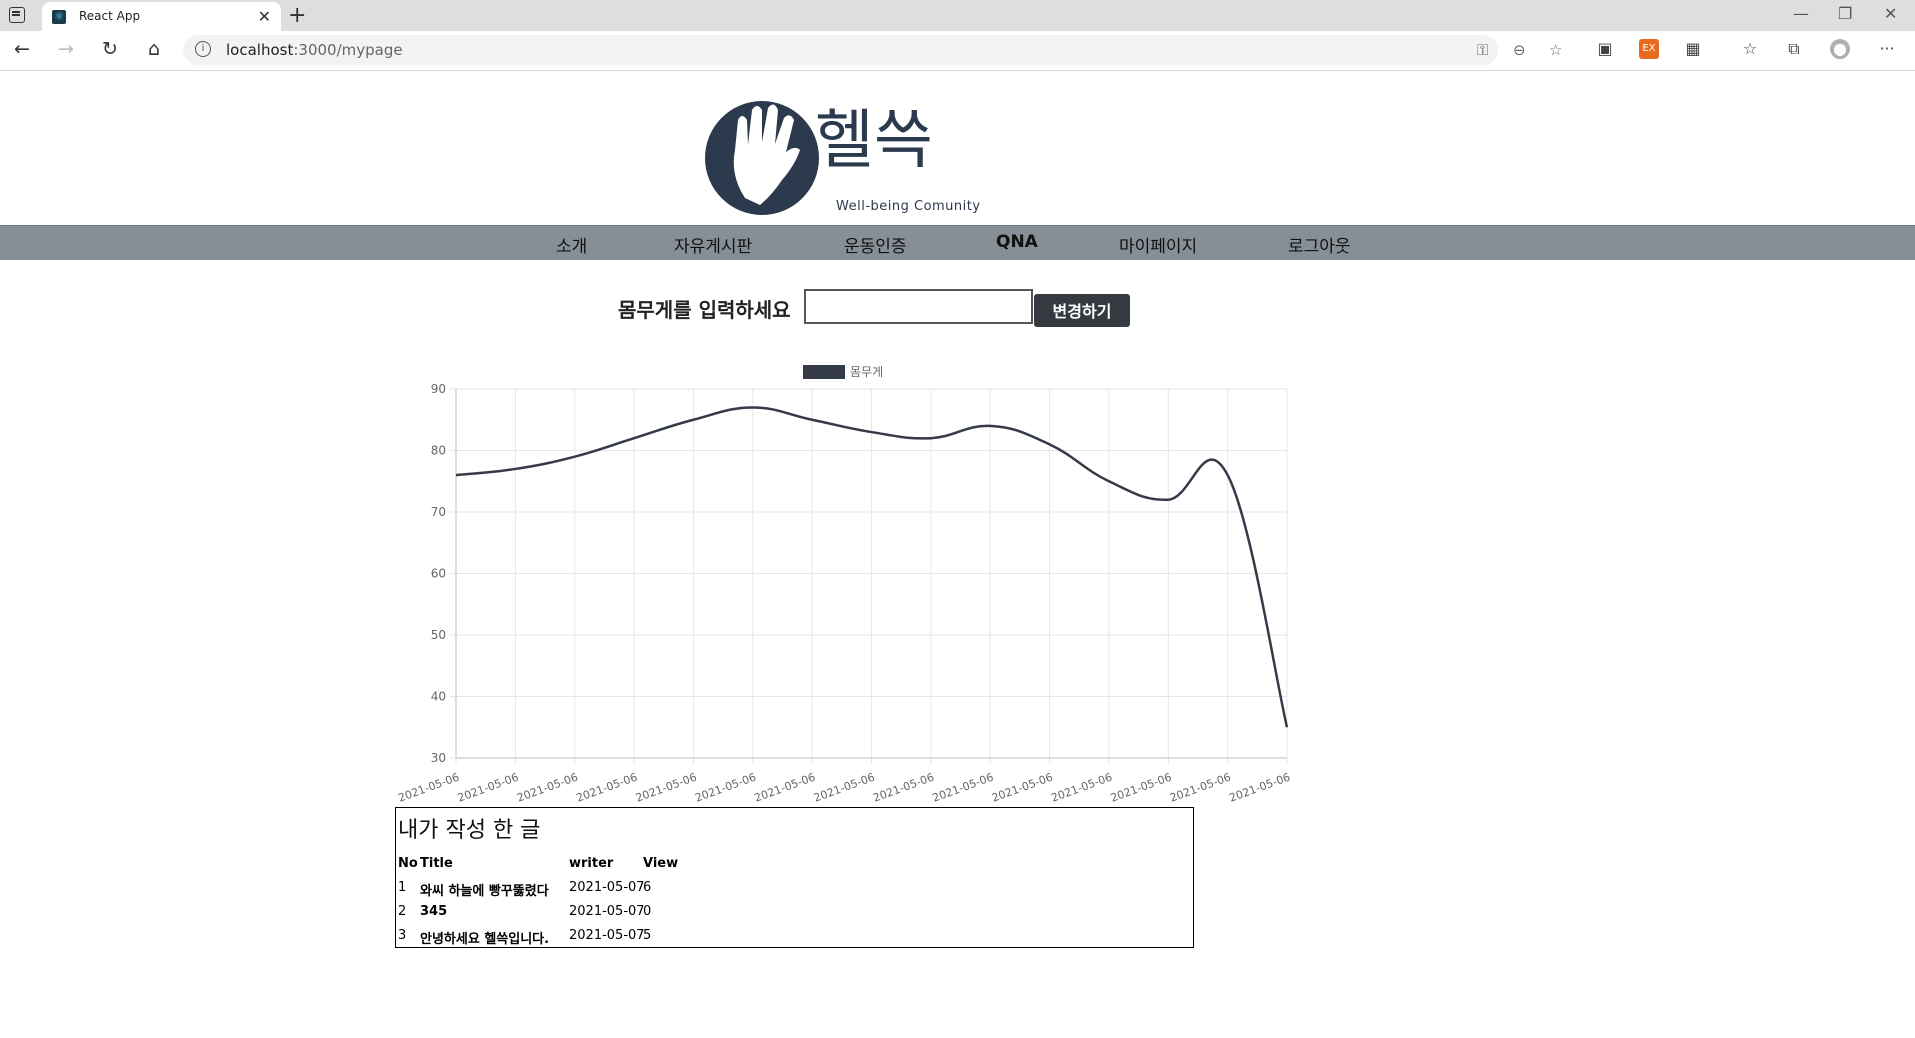  Describe the element at coordinates (1750, 48) in the screenshot. I see `favorites-icon: ☆` at that location.